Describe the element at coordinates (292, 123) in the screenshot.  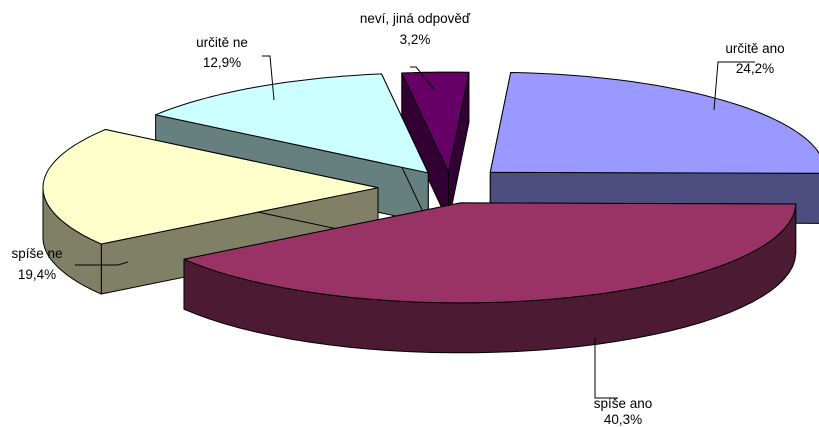
I see `slice-top-urcite-ne` at that location.